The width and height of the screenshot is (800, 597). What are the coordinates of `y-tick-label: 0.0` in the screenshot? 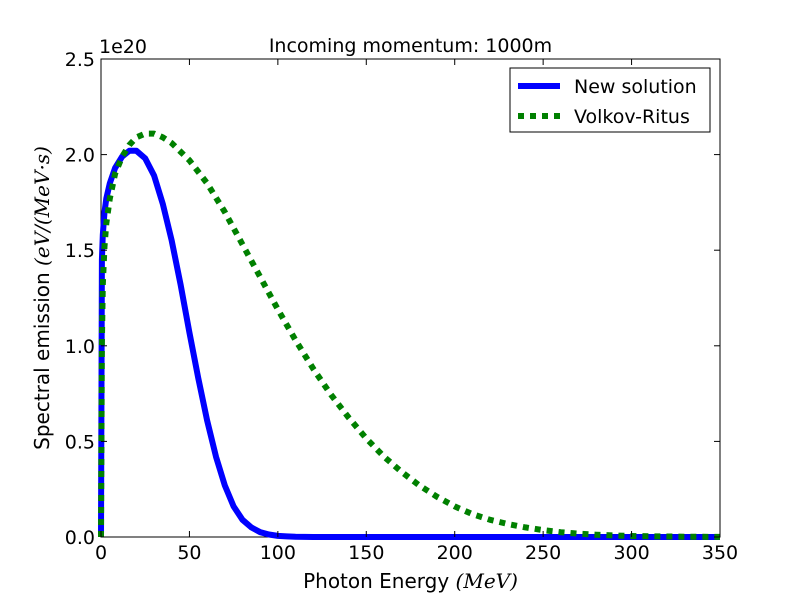 It's located at (80, 538).